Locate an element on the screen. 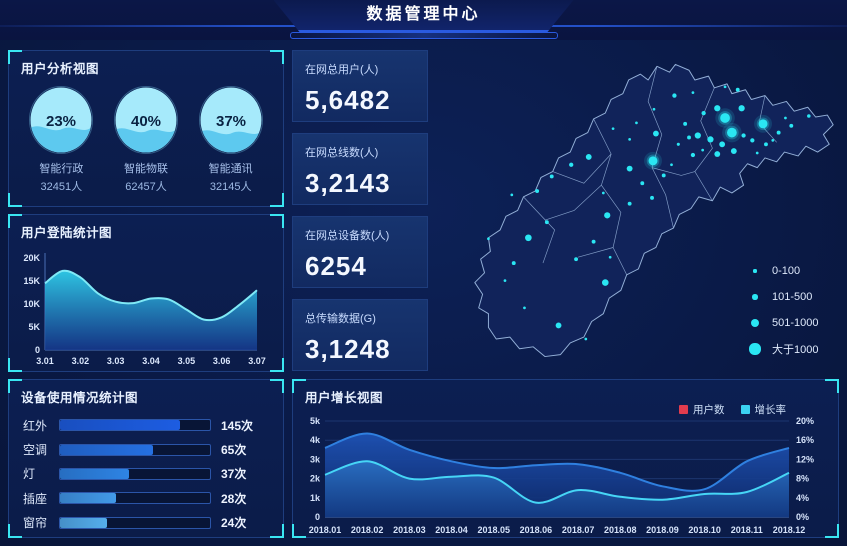  bar-value: 37次 is located at coordinates (234, 474).